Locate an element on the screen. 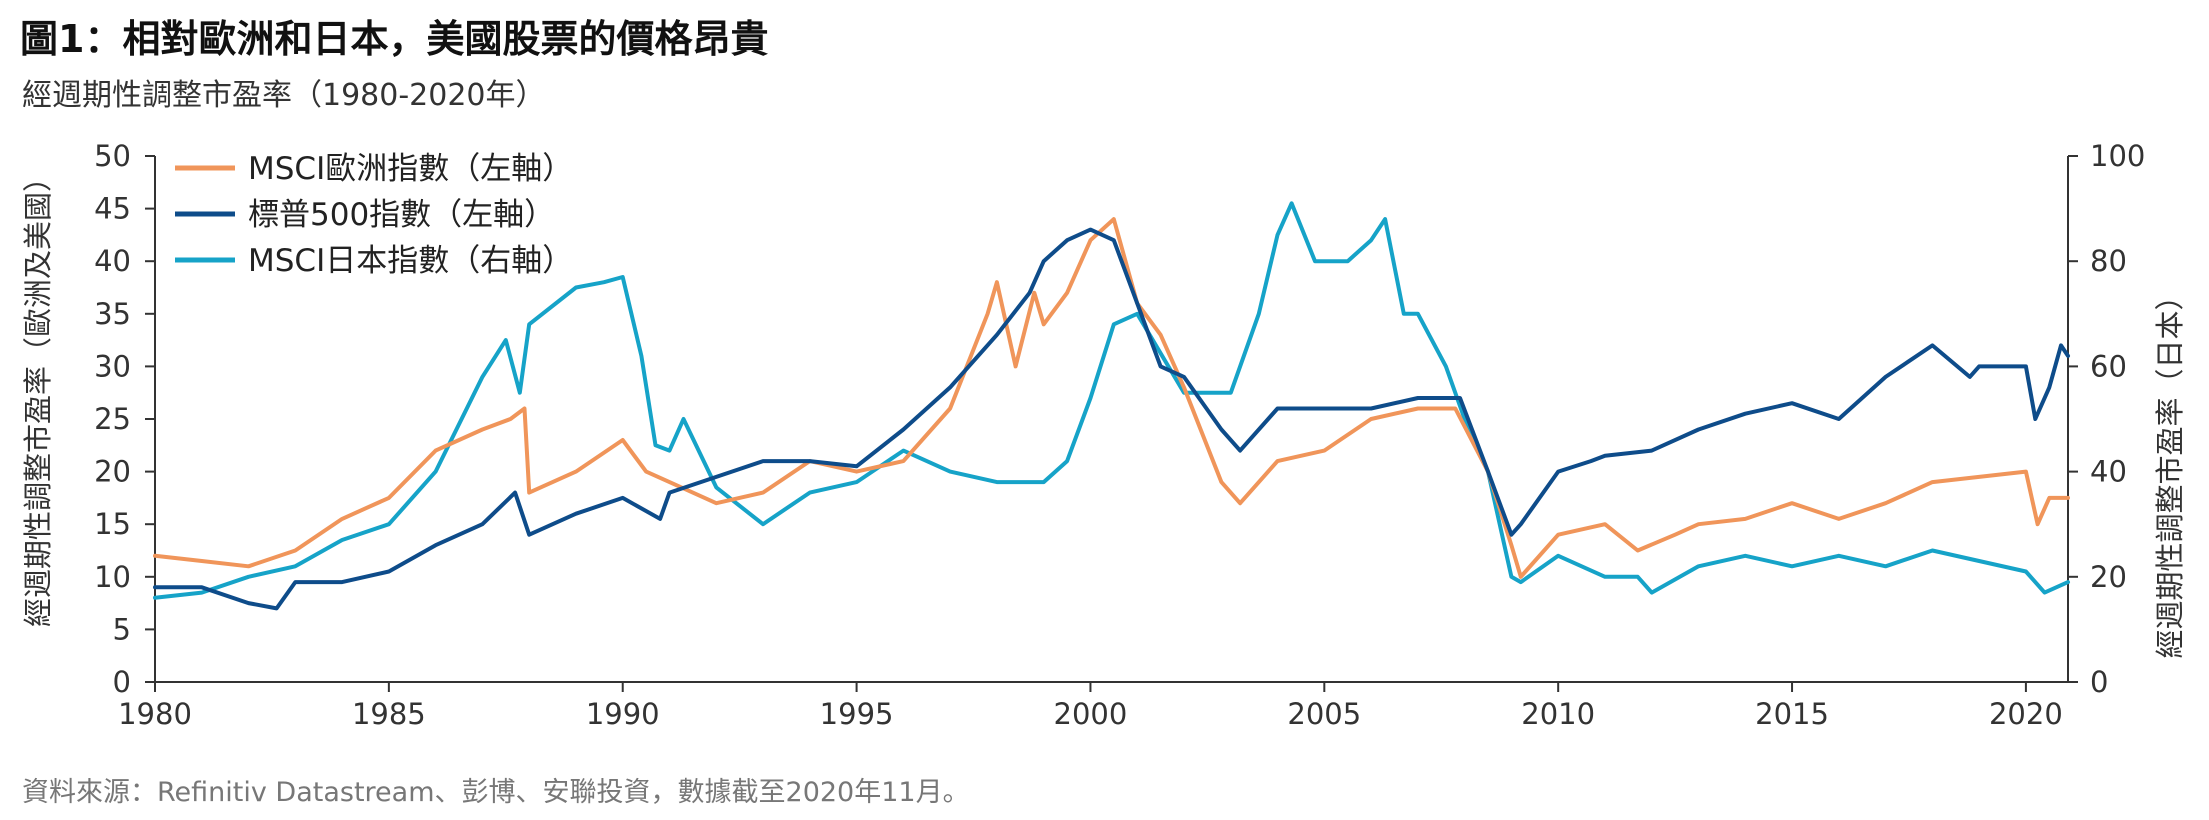  y-axis-left-title: 經週期性調整市盈率（歐洲及美國） is located at coordinates (38, 395).